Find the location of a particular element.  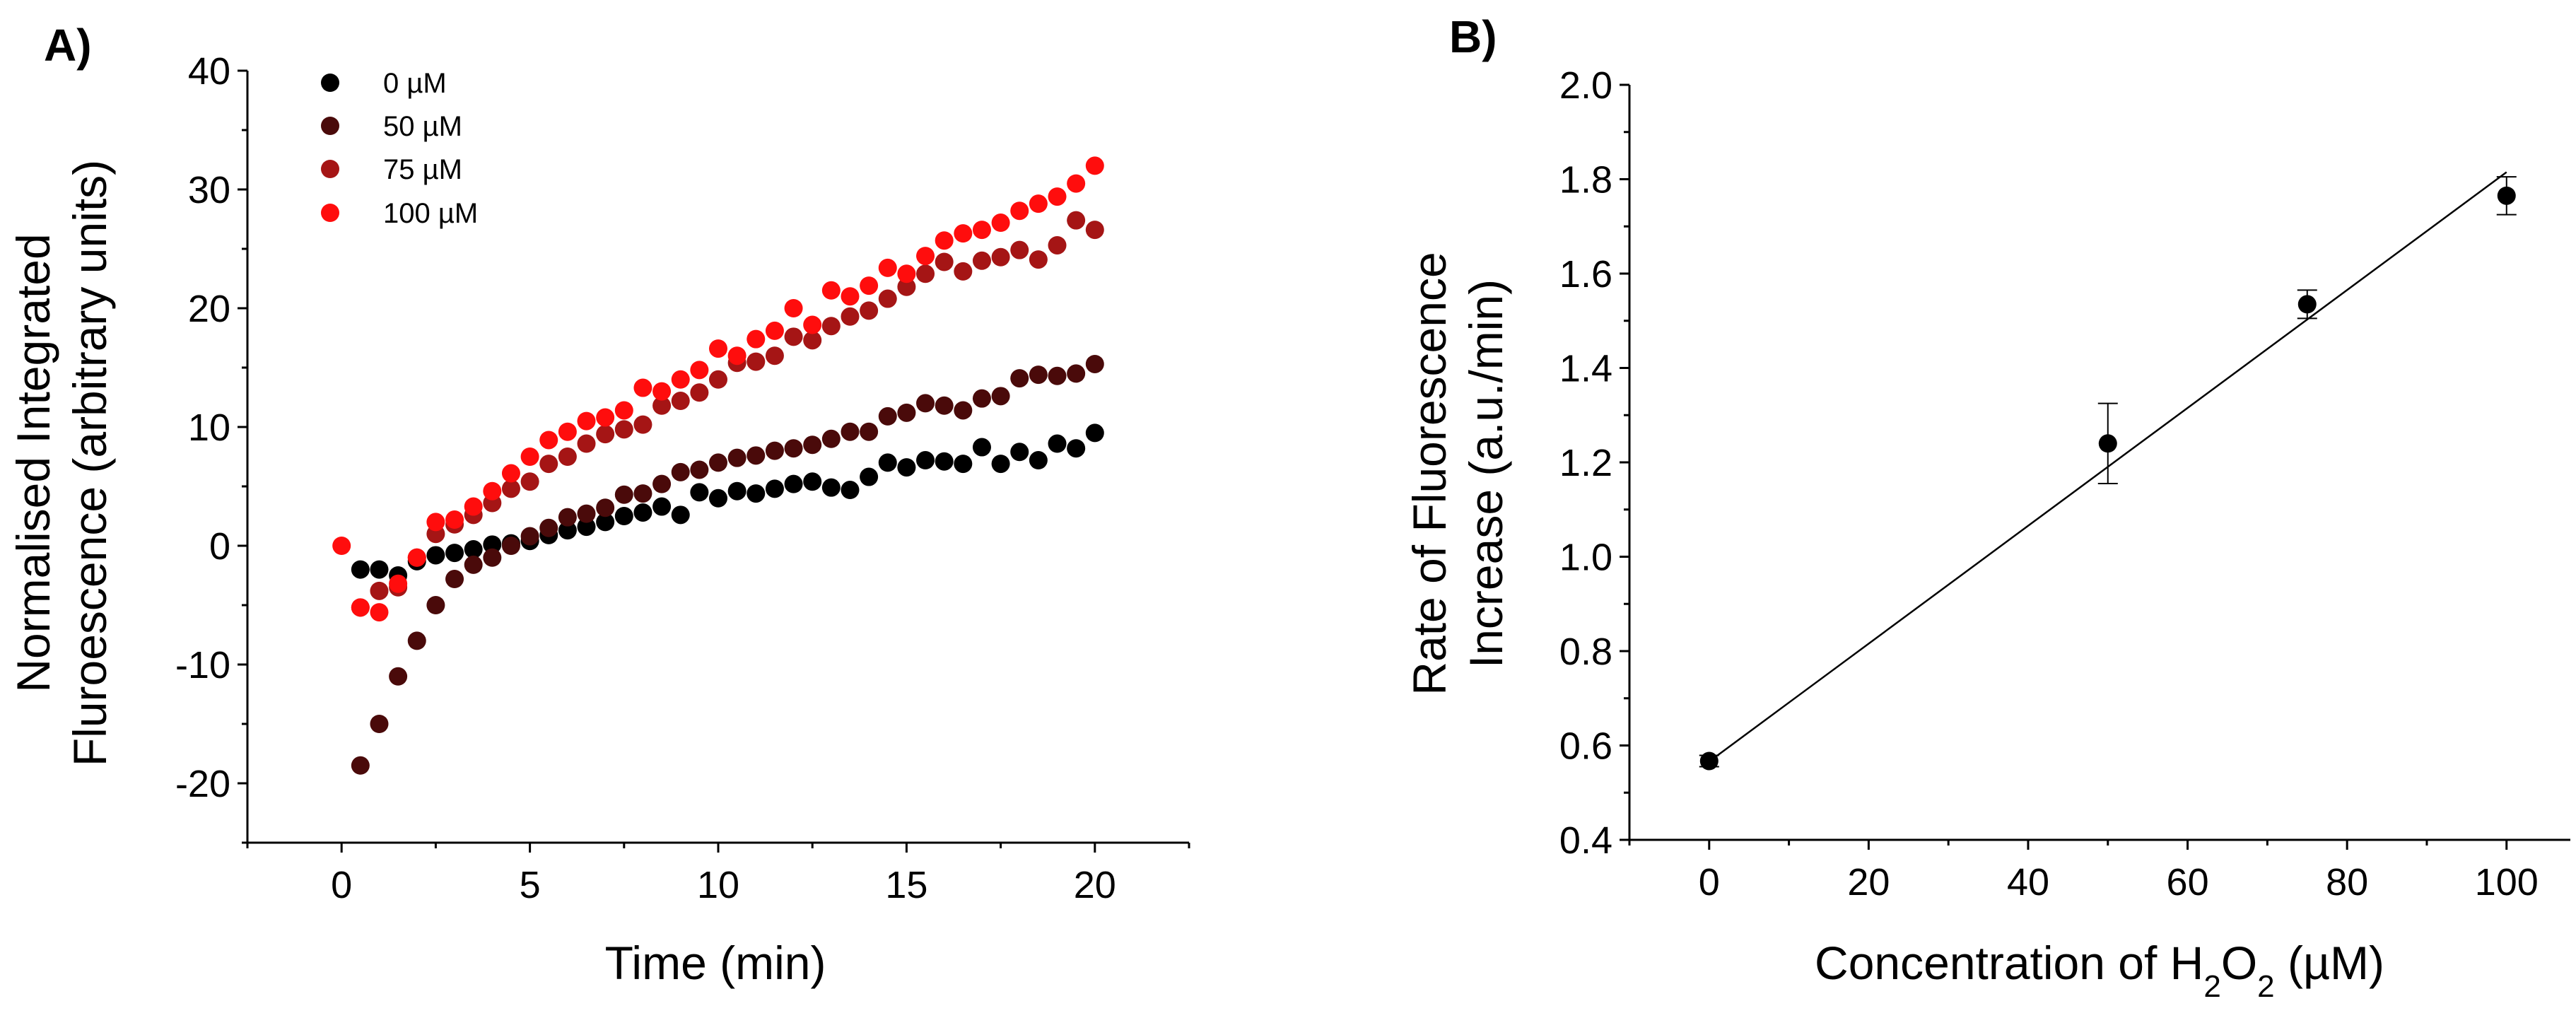

panel-b-y-tick-label: 2.0 is located at coordinates (1586, 86).